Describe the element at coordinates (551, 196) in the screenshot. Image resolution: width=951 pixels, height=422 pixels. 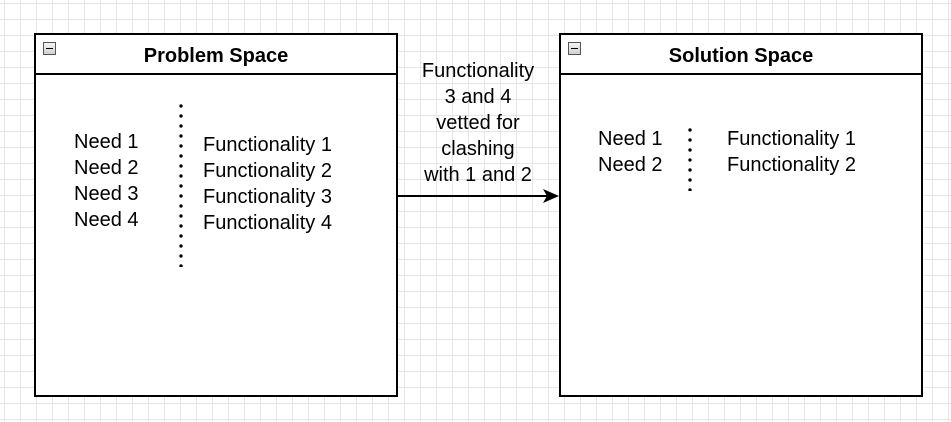
I see `arrowhead-icon` at that location.